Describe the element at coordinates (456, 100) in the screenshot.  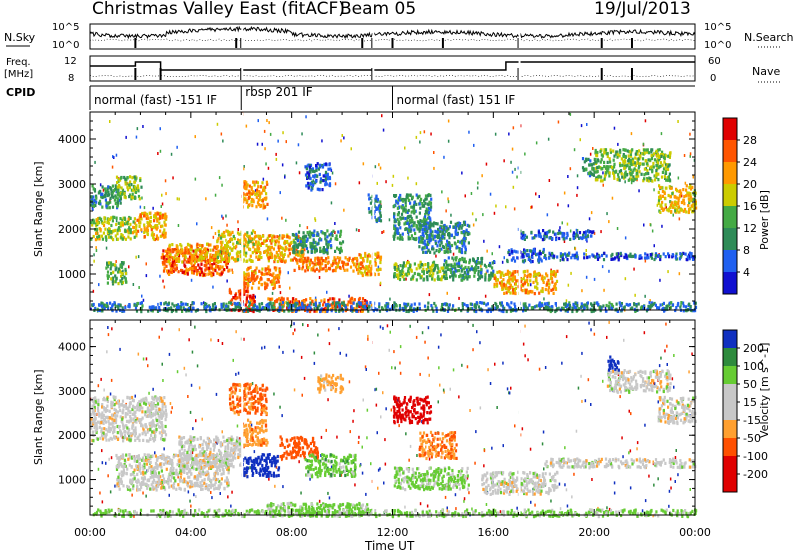
I see `cpid-segment-label: normal (fast) 151 IF` at that location.